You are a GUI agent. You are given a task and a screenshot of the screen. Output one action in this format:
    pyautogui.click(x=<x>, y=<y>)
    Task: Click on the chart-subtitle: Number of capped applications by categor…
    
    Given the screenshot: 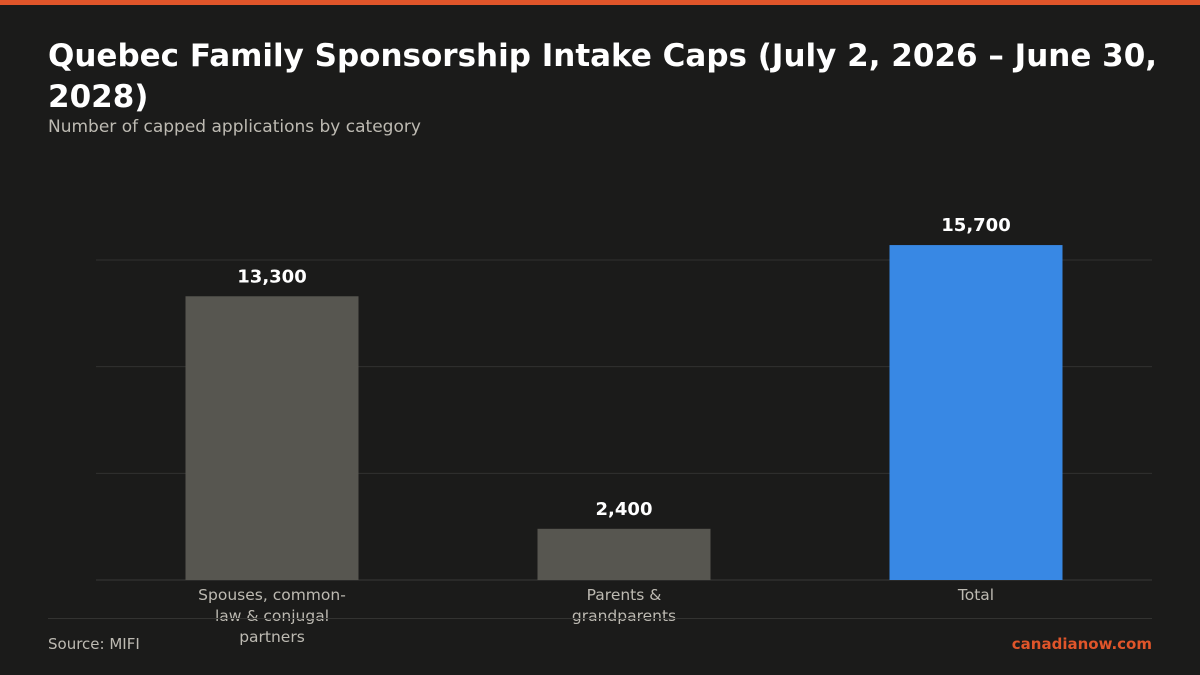 What is the action you would take?
    pyautogui.click(x=234, y=127)
    